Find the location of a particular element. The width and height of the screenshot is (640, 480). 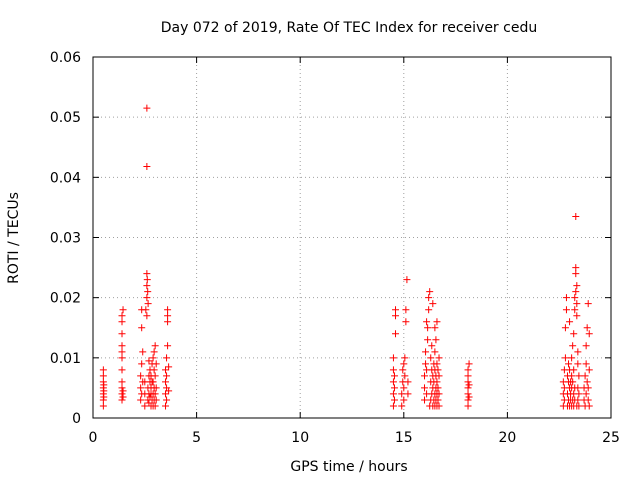

y-tick-label: 0.04 is located at coordinates (65, 178).